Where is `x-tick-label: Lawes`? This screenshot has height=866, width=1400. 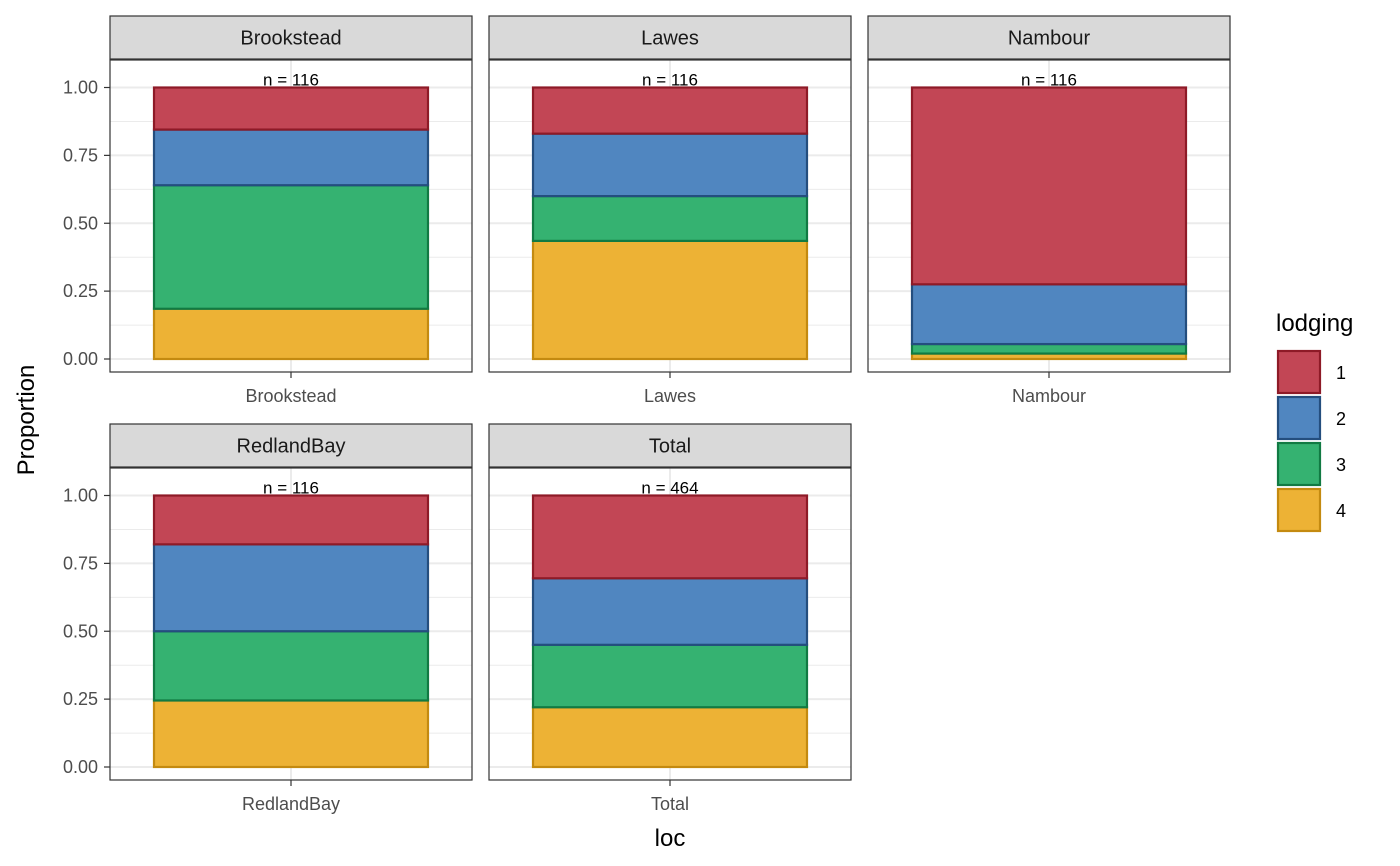
x-tick-label: Lawes is located at coordinates (670, 396).